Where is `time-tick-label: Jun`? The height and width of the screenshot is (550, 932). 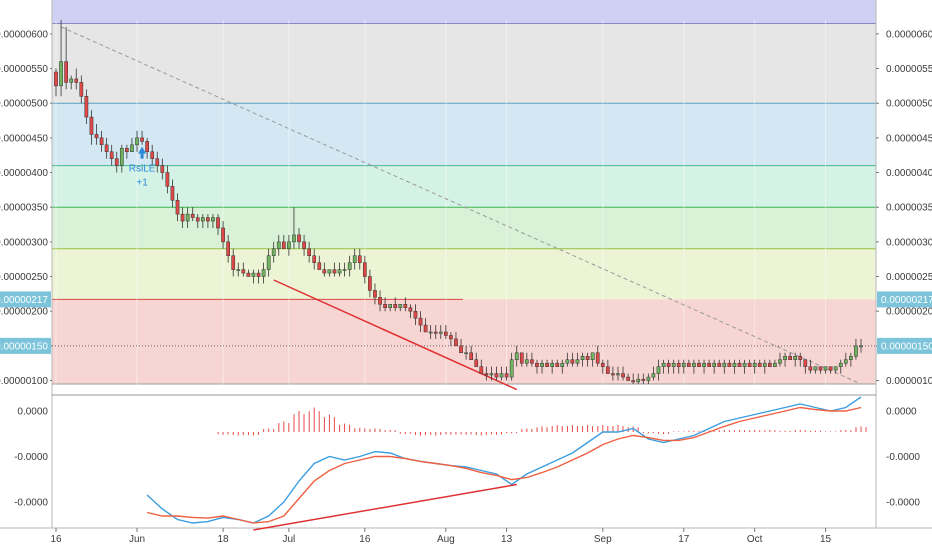
time-tick-label: Jun is located at coordinates (137, 539).